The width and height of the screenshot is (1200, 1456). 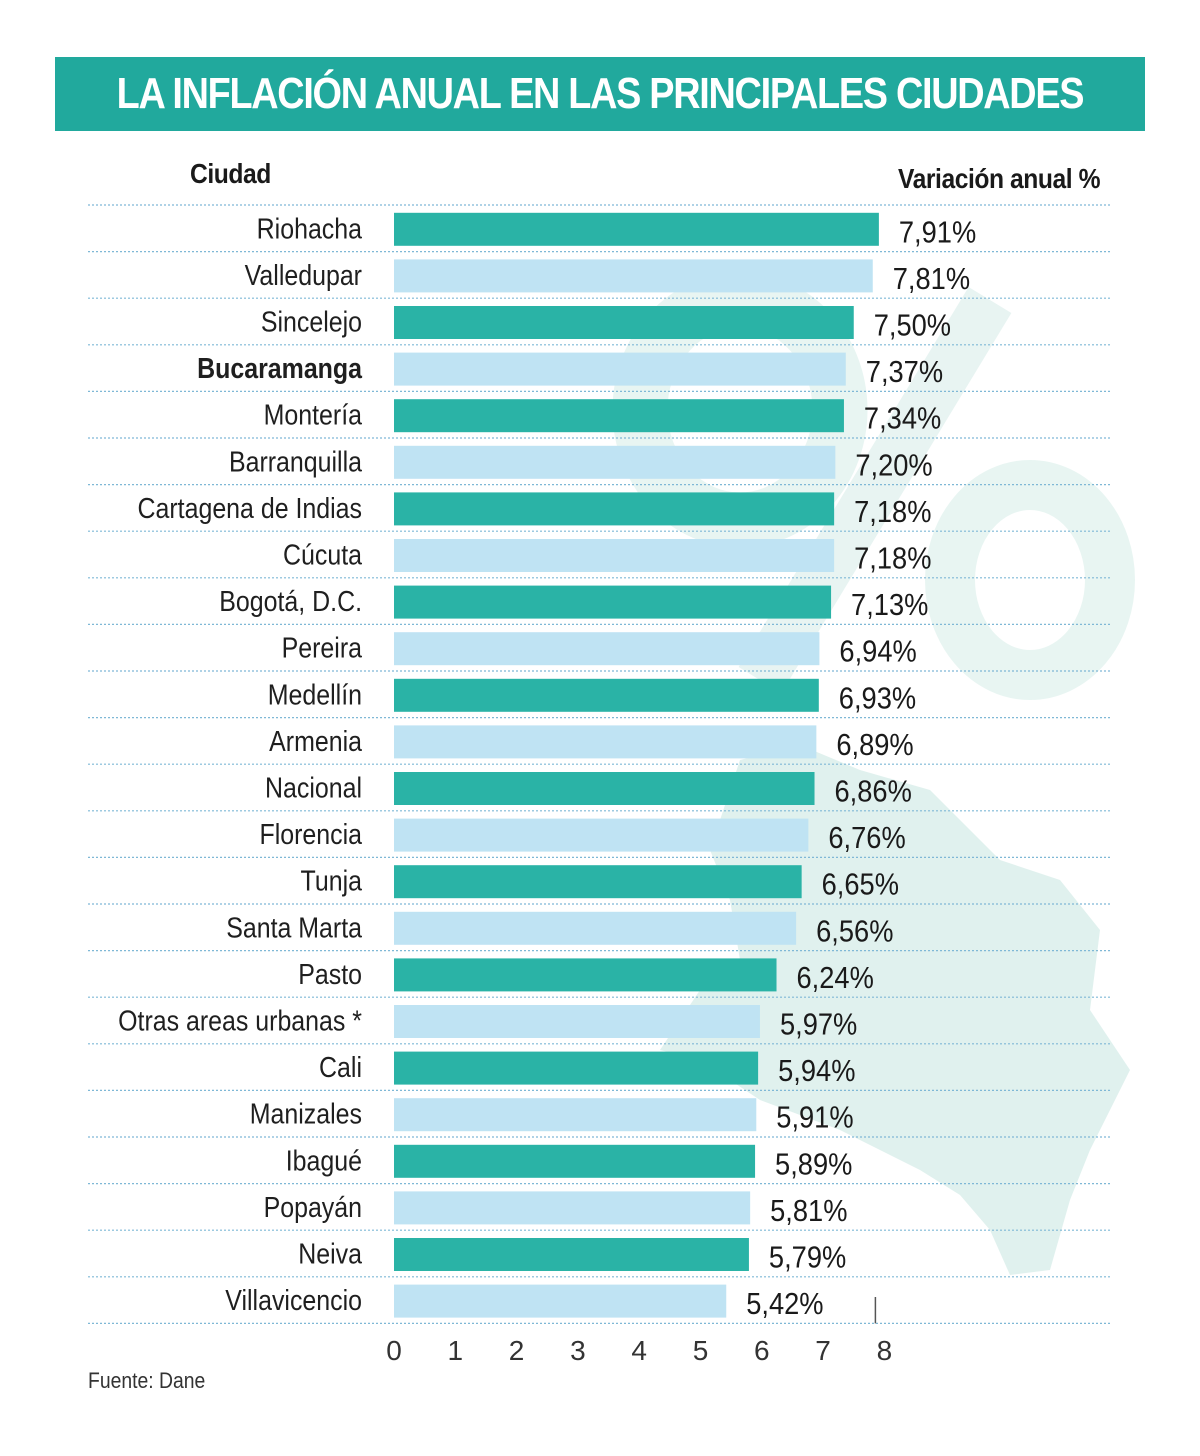 I want to click on category-label: Bucaramanga, so click(x=280, y=368).